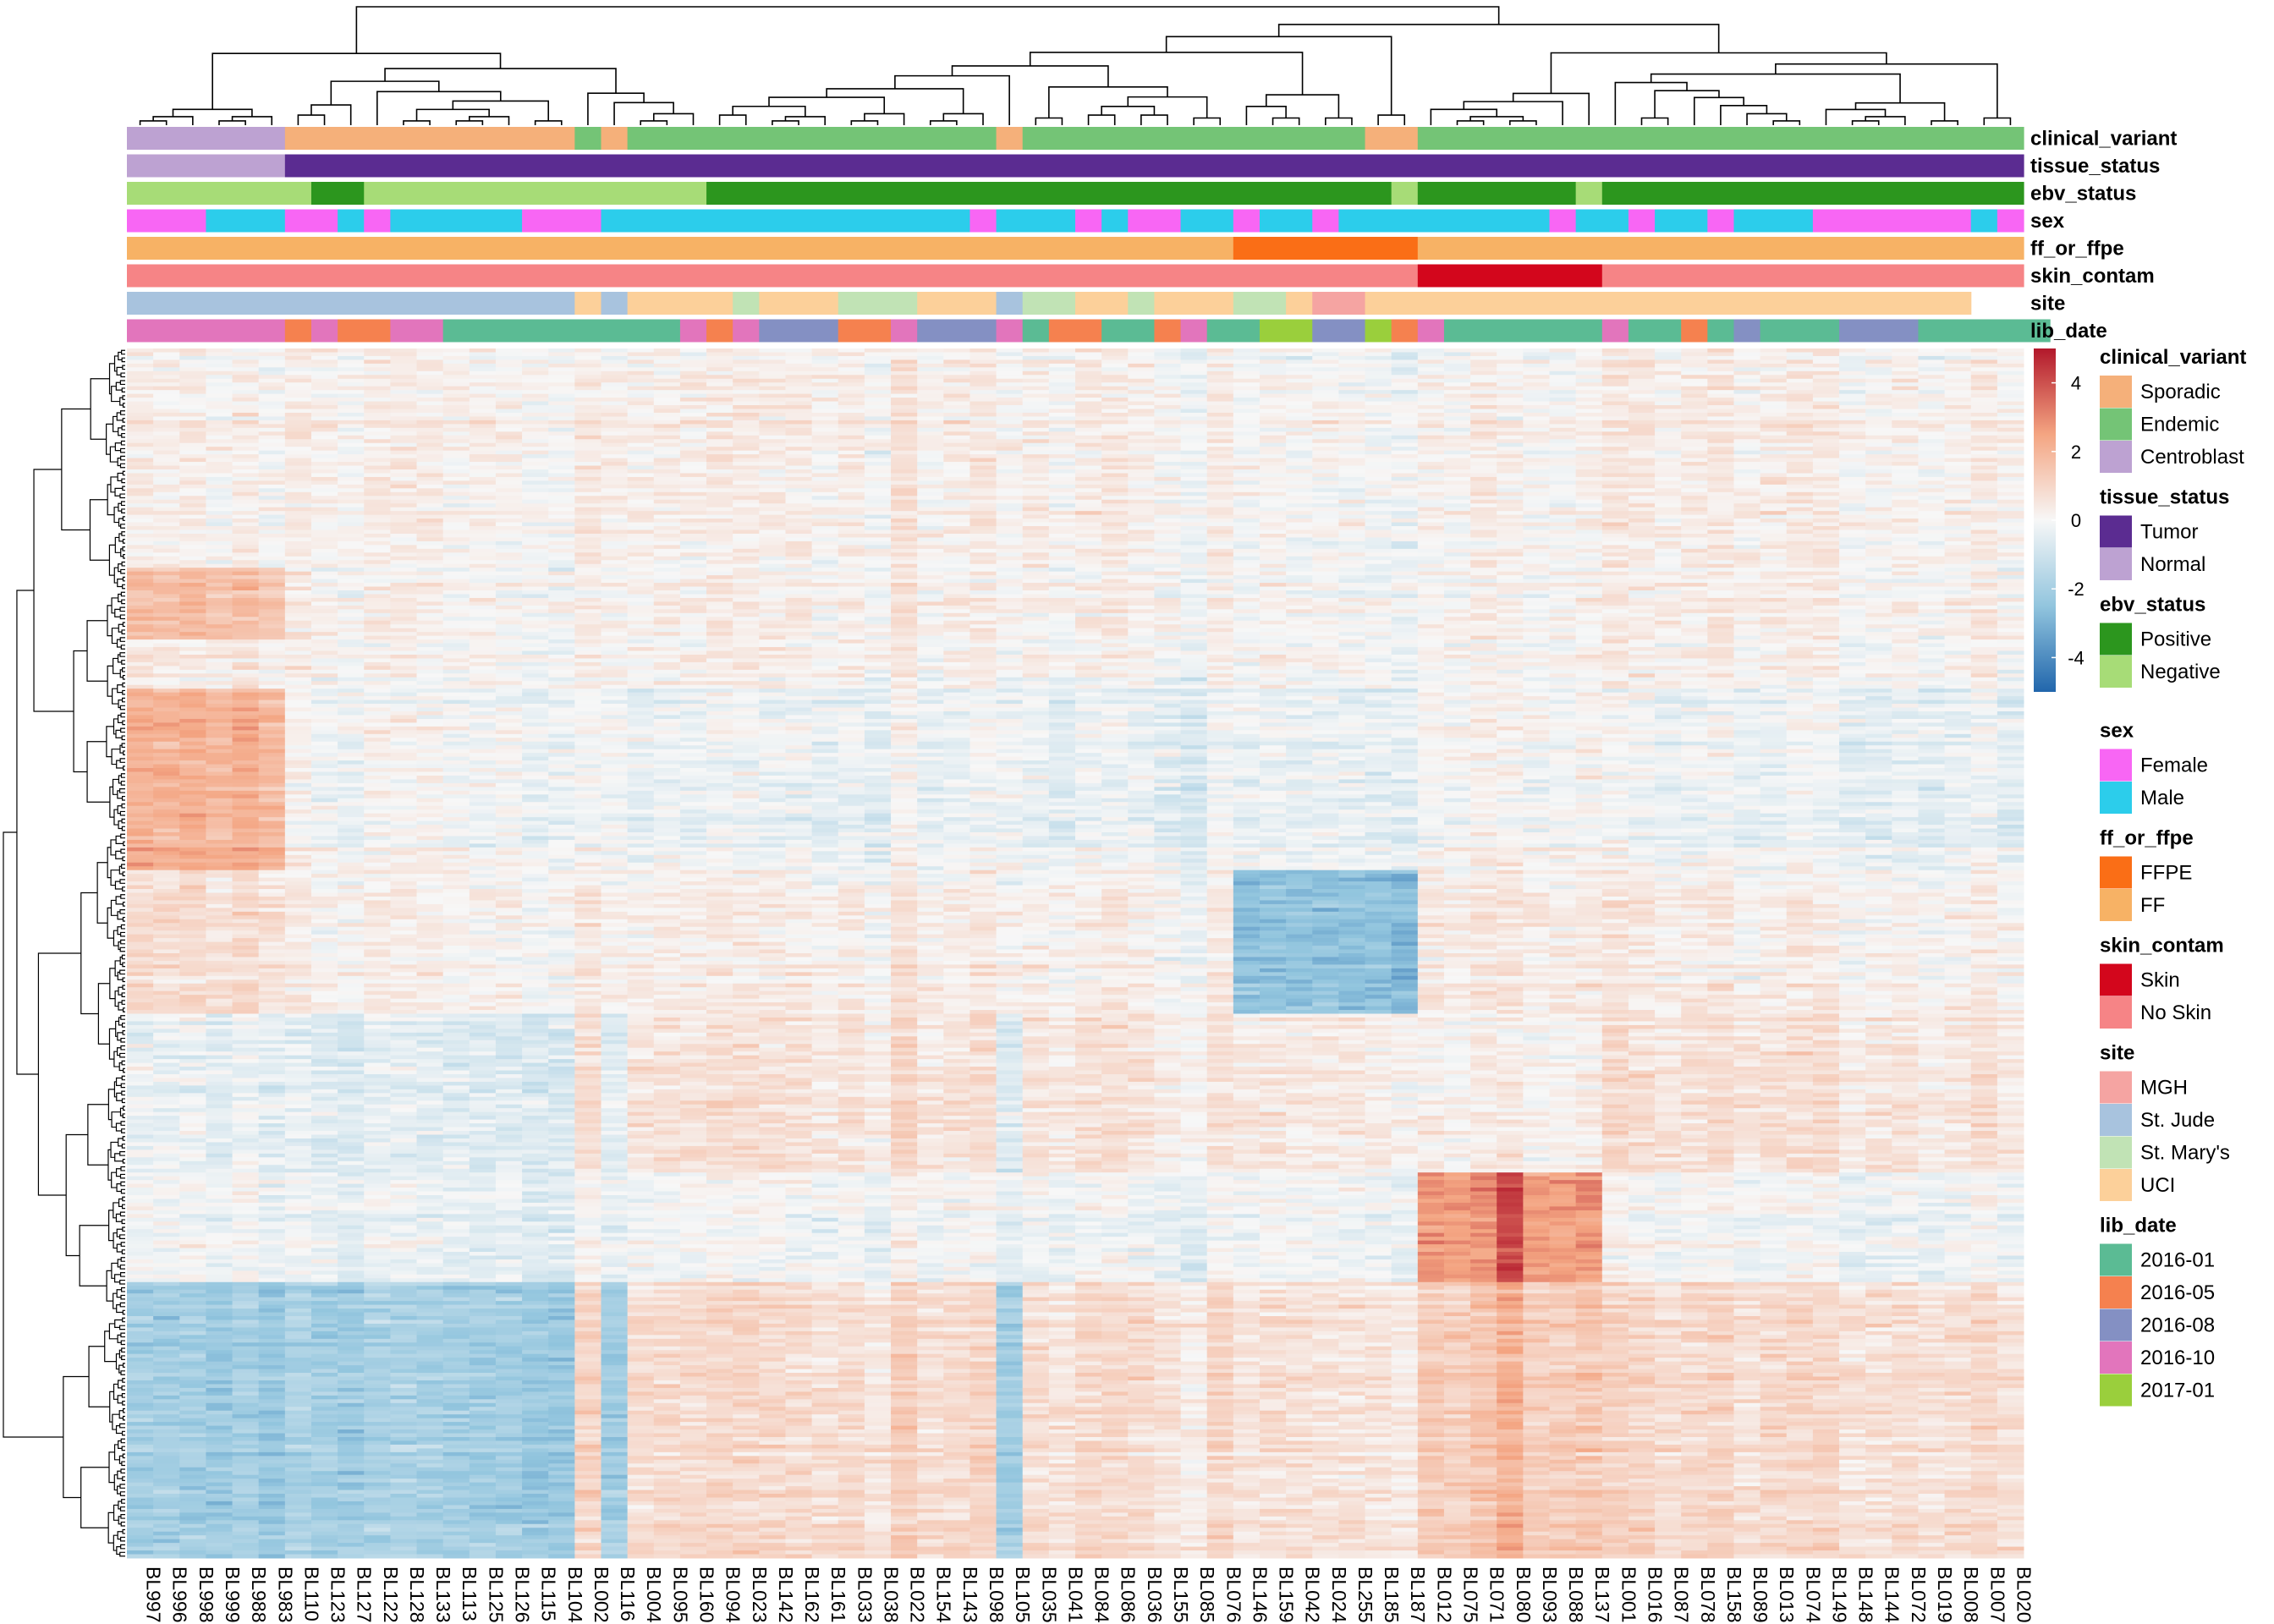 The height and width of the screenshot is (1624, 2274). What do you see at coordinates (1813, 276) in the screenshot?
I see `annotation-cell: skin_contam: No Skin` at bounding box center [1813, 276].